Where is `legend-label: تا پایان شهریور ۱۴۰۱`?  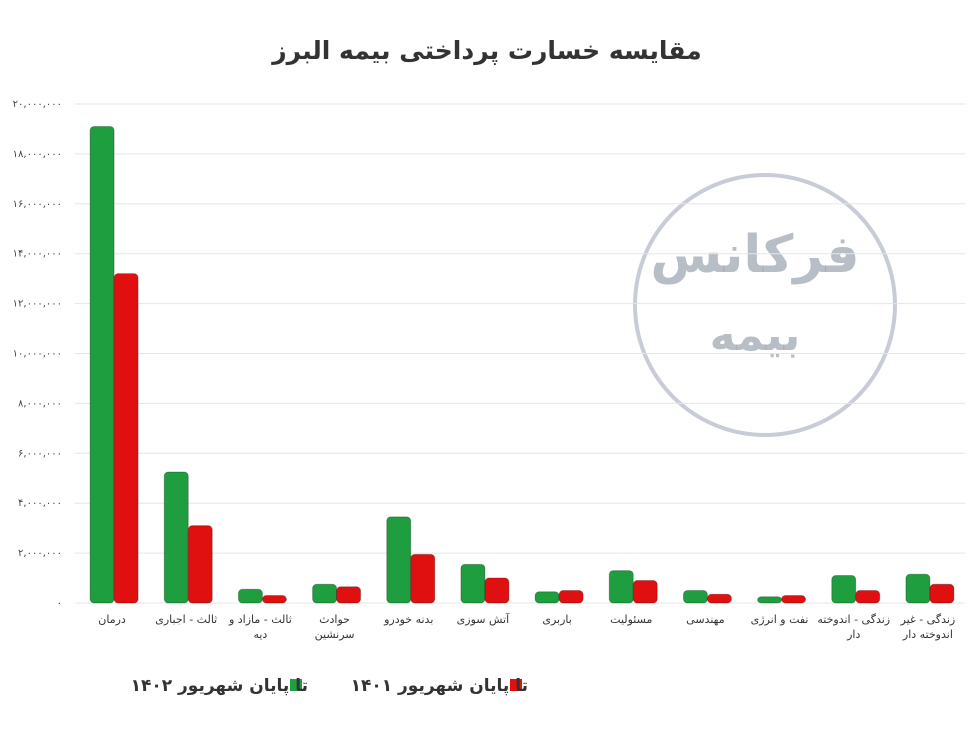
legend-label: تا پایان شهریور ۱۴۰۱ is located at coordinates (439, 686).